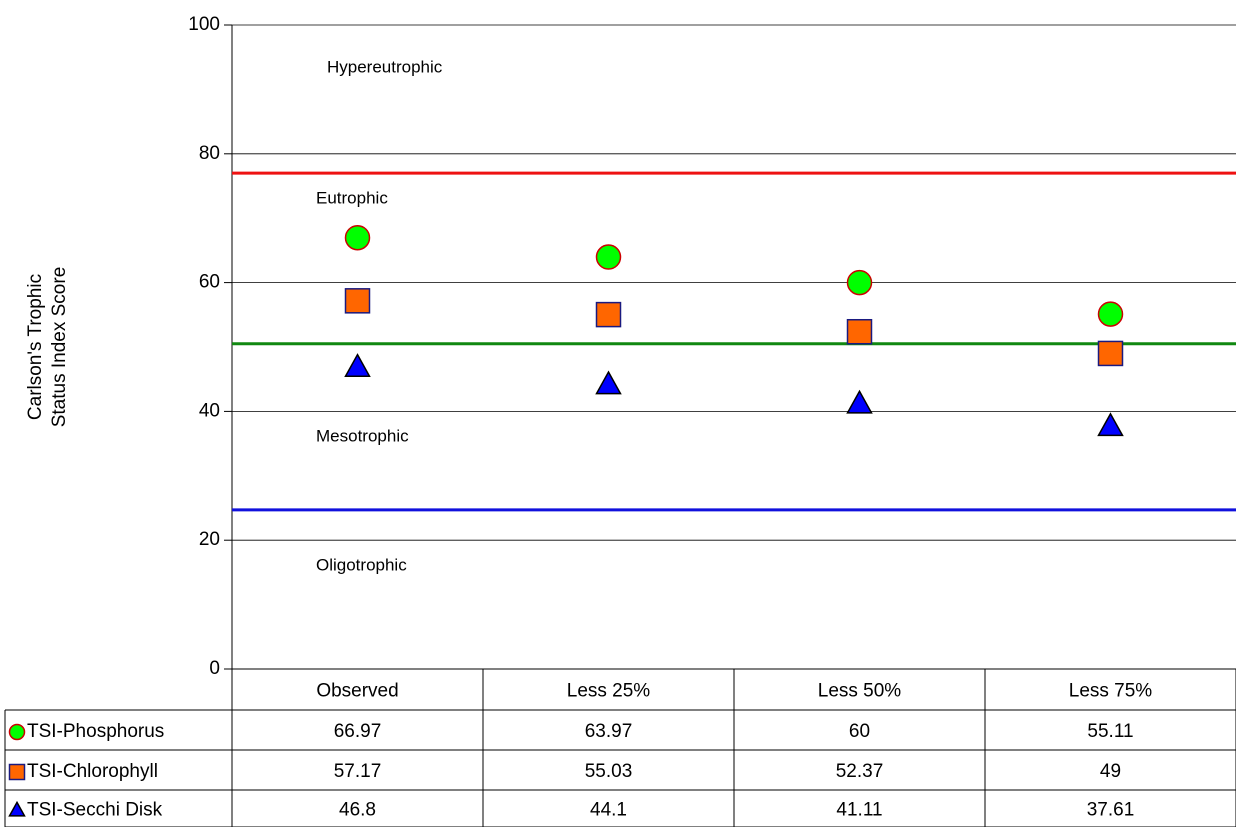 Image resolution: width=1236 pixels, height=827 pixels. I want to click on x-tick-label: Less 50%, so click(860, 691).